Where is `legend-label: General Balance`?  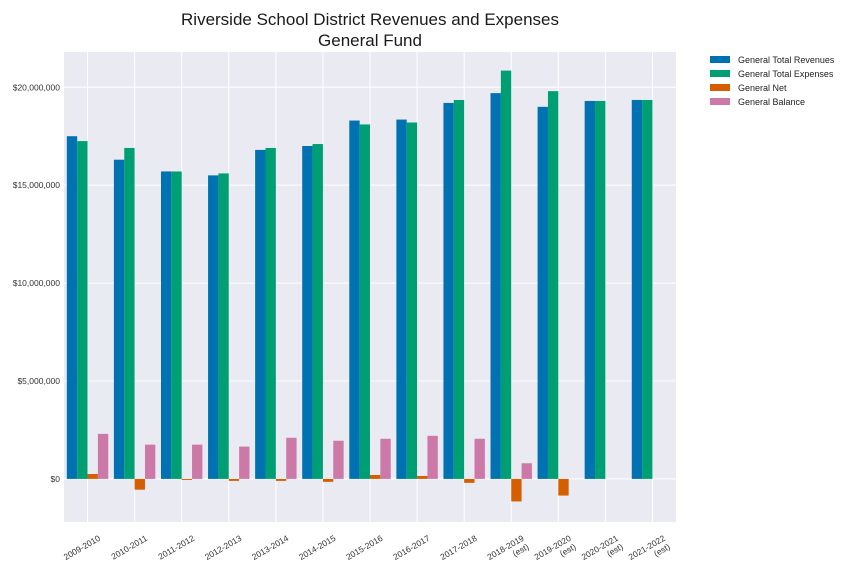
legend-label: General Balance is located at coordinates (771, 102).